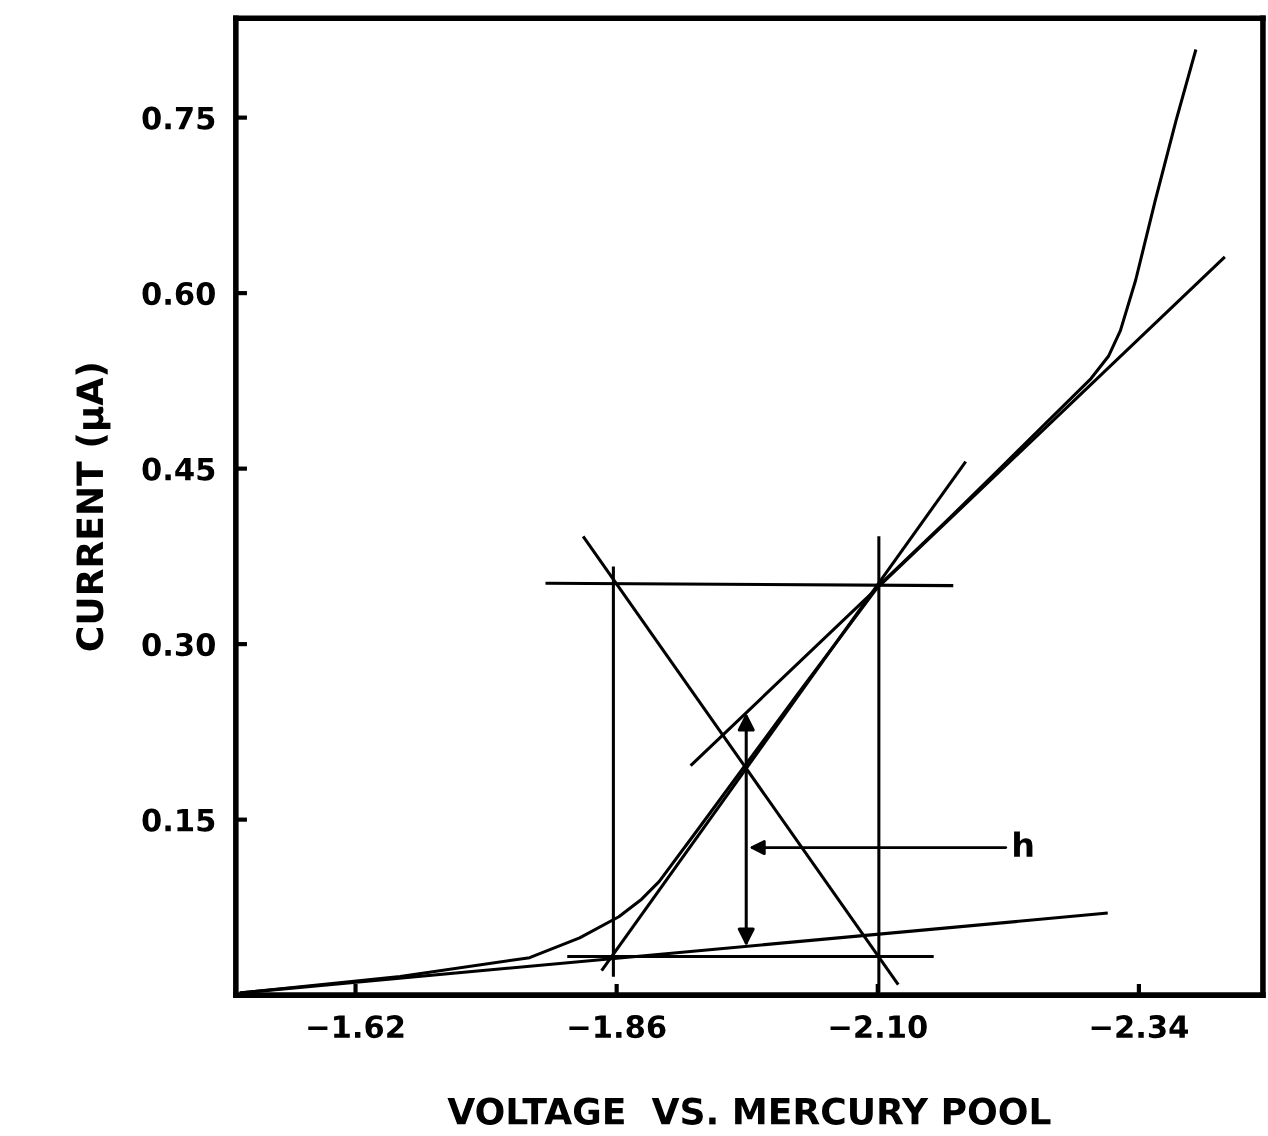 The width and height of the screenshot is (1268, 1136). Describe the element at coordinates (178, 469) in the screenshot. I see `y-tick-label: 0.45` at that location.